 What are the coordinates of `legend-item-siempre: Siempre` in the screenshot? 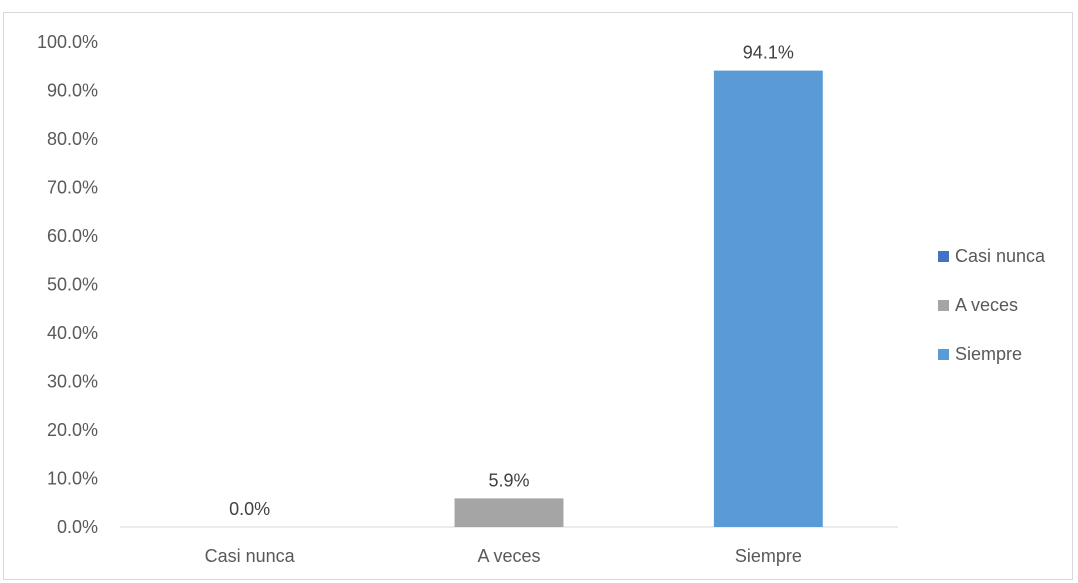 It's located at (991, 354).